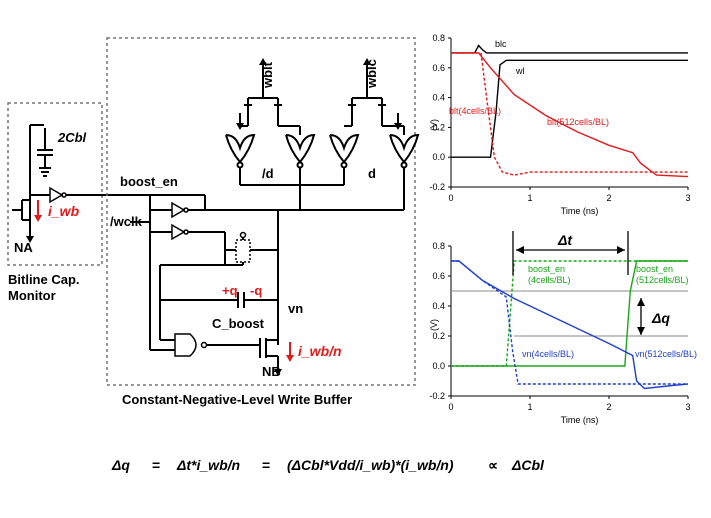  I want to click on series-label: vn(4cells/BL), so click(548, 354).